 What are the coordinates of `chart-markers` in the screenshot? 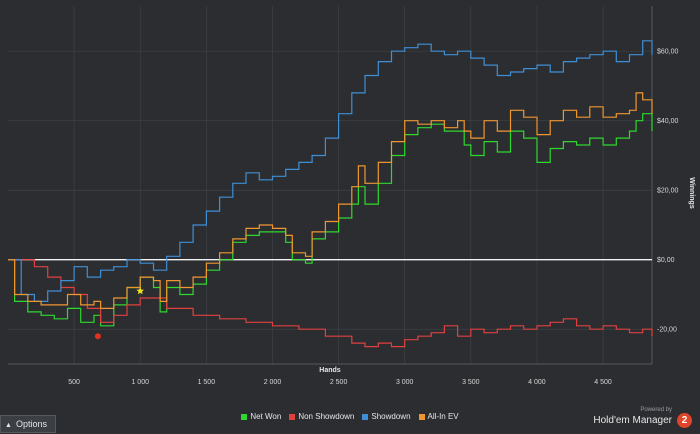 It's located at (119, 313).